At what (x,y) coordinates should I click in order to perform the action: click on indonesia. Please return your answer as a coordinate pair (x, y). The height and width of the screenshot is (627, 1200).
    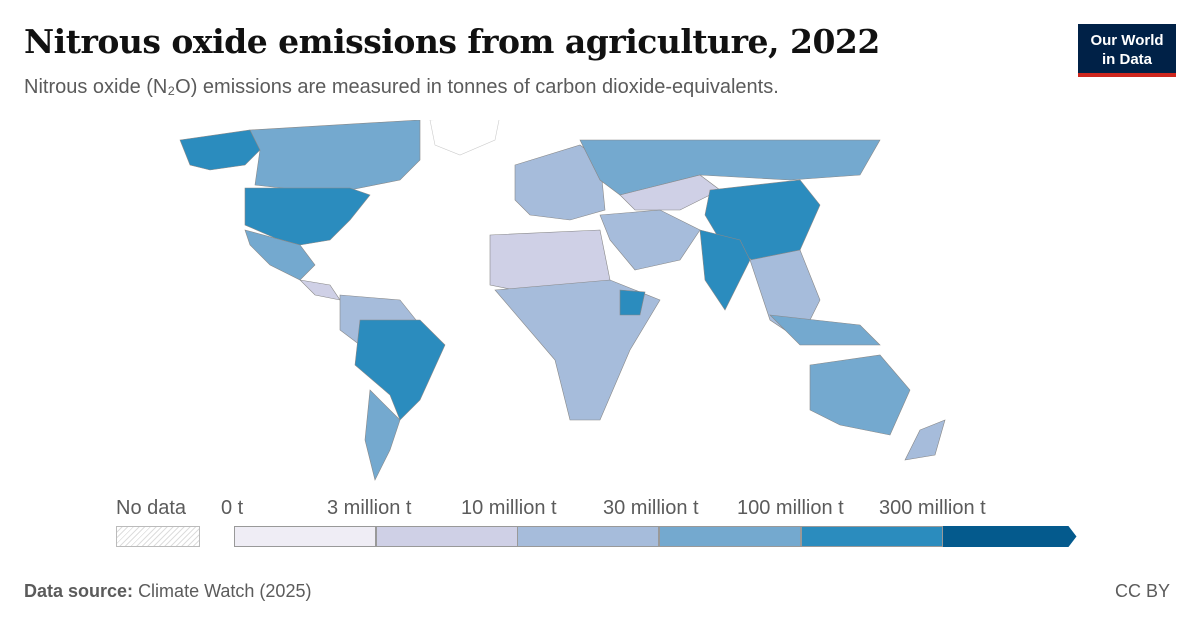
    Looking at the image, I should click on (825, 330).